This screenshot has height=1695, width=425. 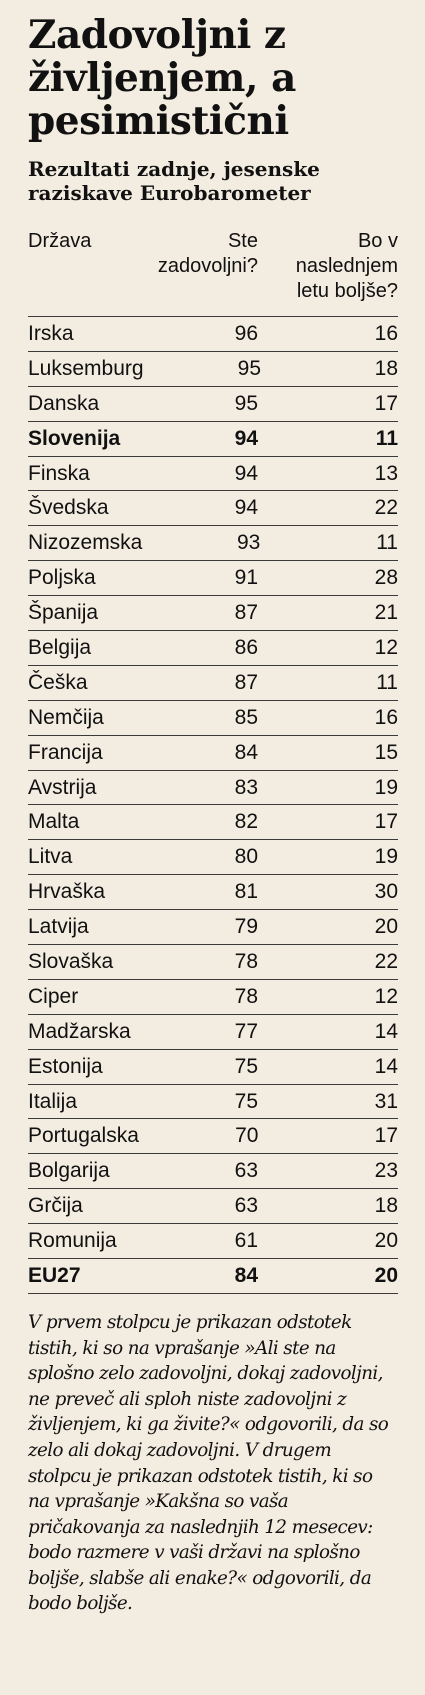 What do you see at coordinates (246, 927) in the screenshot?
I see `satisfied-cell: 79` at bounding box center [246, 927].